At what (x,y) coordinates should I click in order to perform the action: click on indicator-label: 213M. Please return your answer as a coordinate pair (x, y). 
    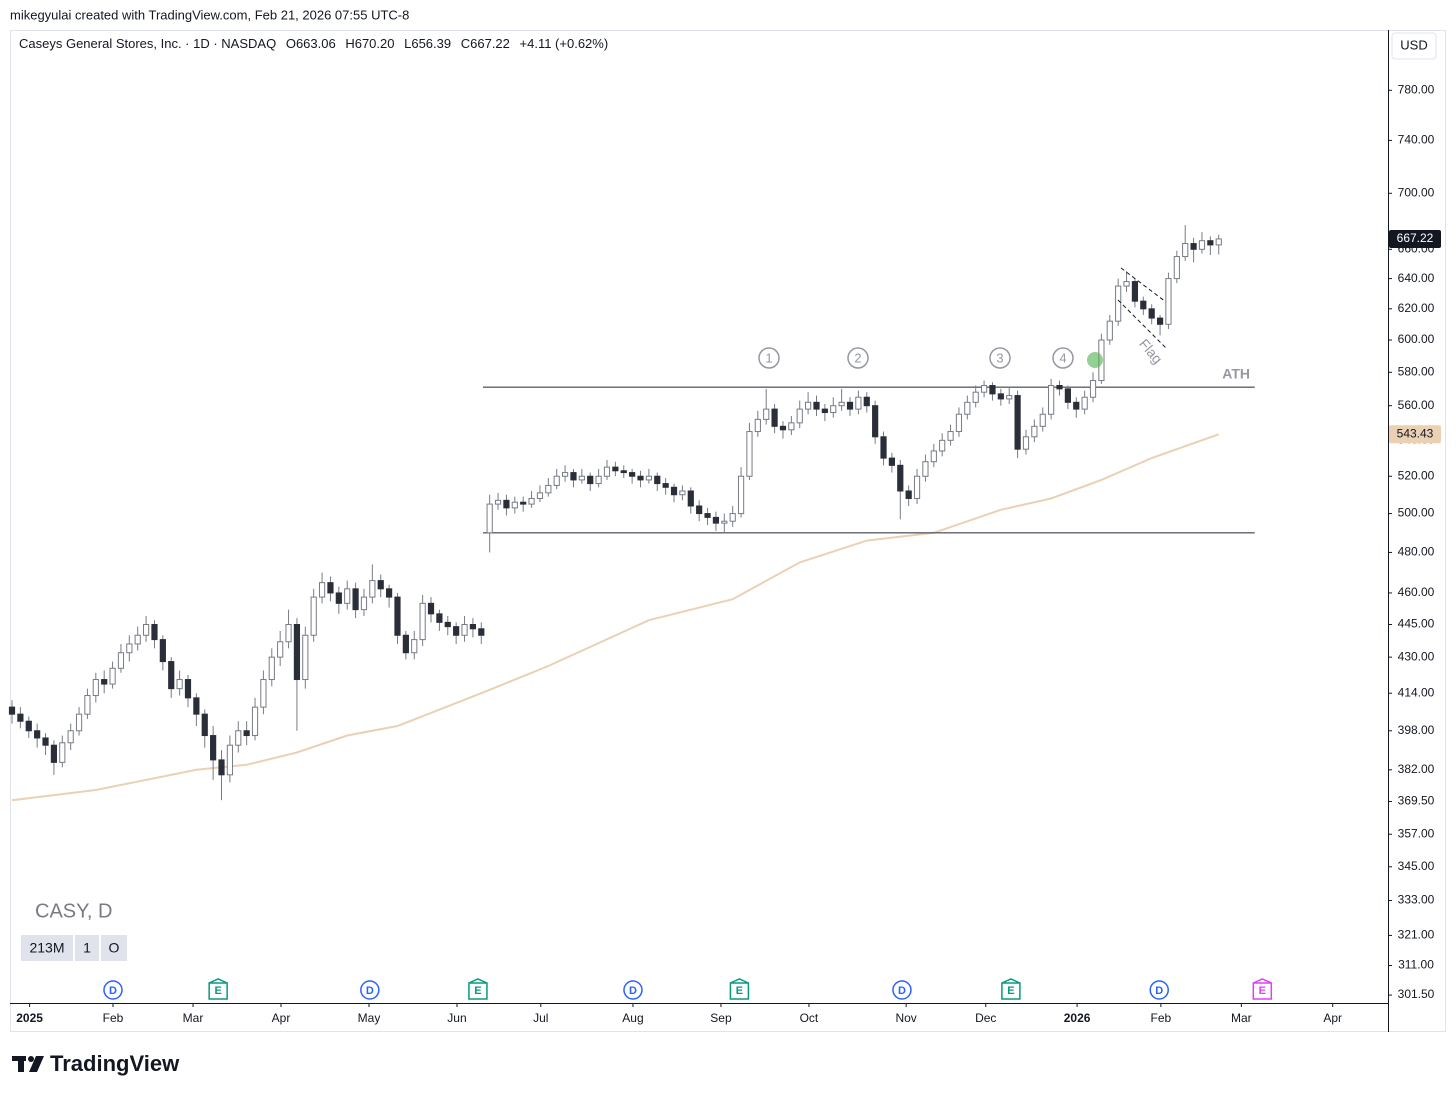
    Looking at the image, I should click on (46, 948).